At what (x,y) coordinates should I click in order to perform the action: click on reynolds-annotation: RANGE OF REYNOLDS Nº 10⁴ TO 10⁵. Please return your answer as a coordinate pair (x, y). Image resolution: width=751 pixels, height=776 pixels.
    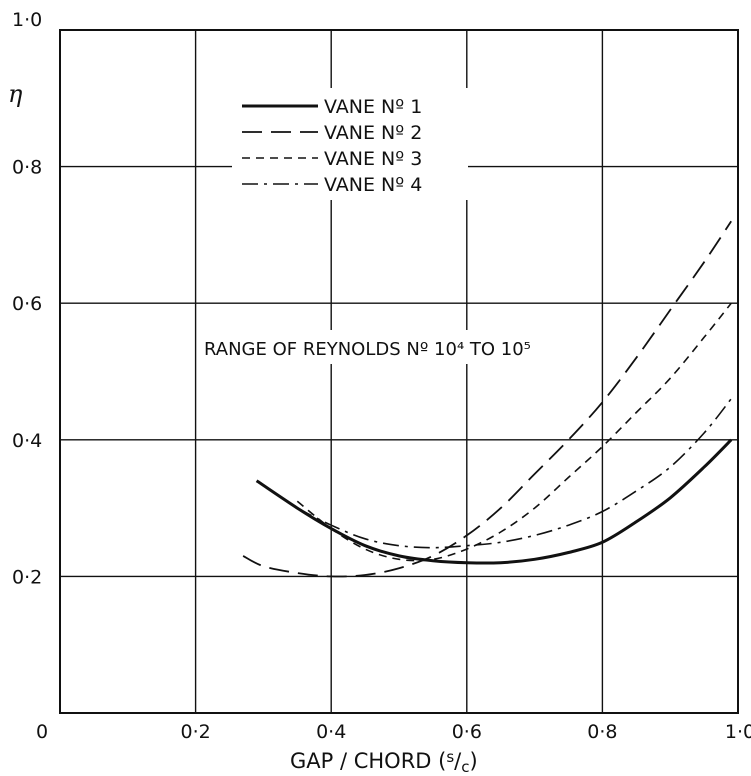
    Looking at the image, I should click on (368, 347).